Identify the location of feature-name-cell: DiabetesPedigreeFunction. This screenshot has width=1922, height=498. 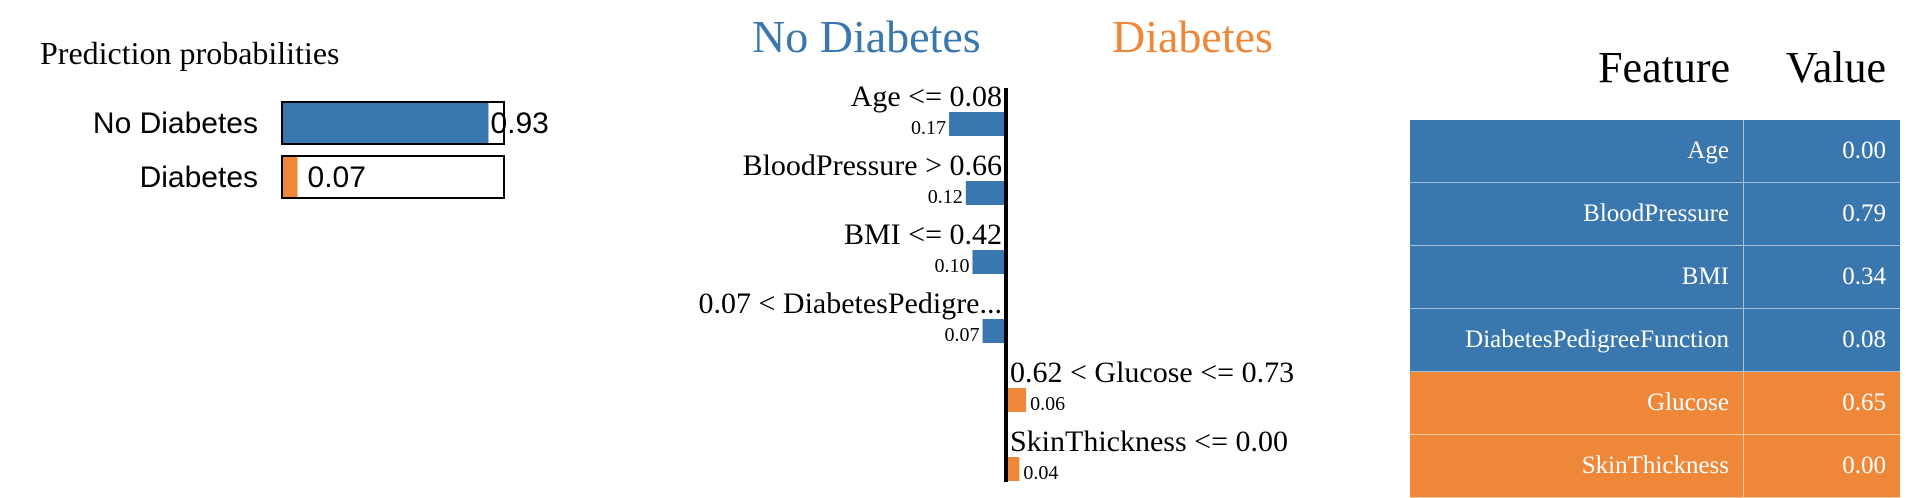
(1577, 340).